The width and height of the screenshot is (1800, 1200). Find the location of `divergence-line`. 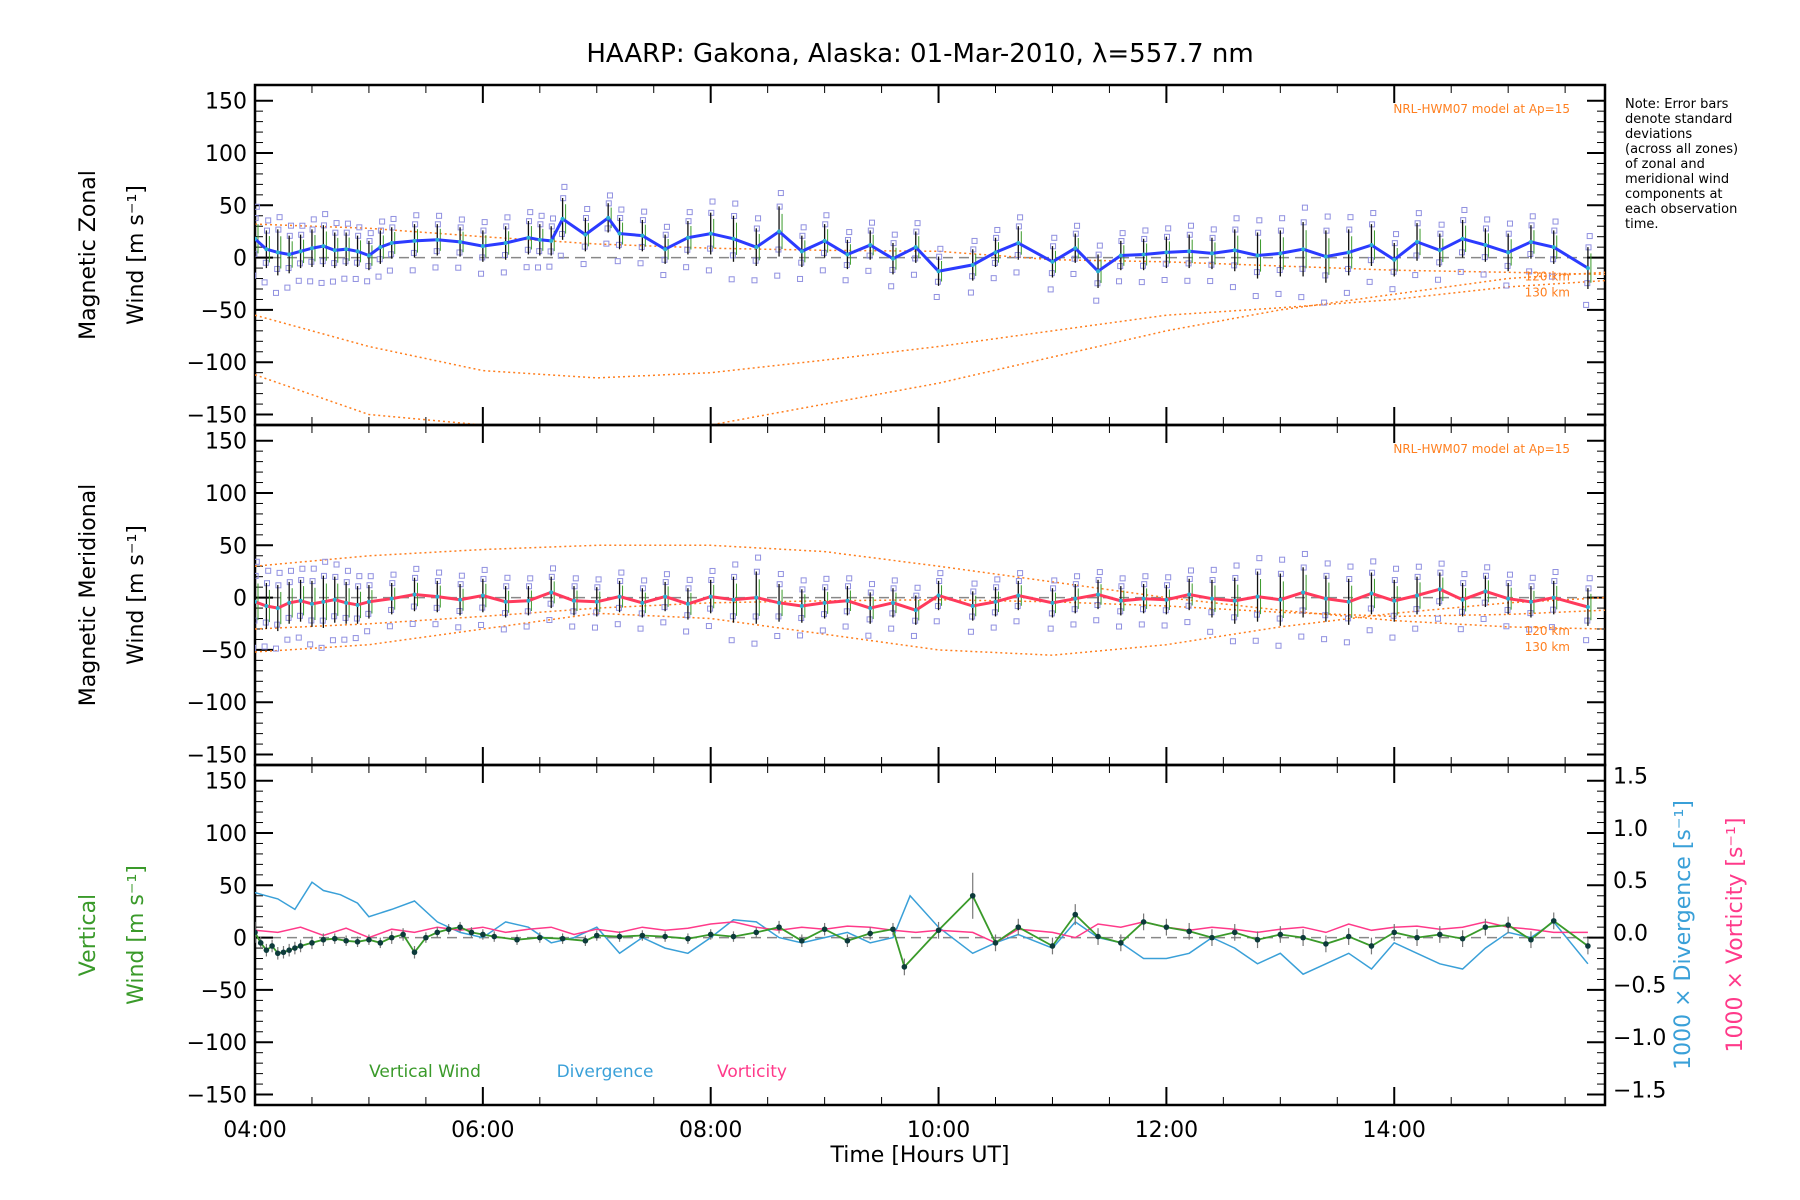

divergence-line is located at coordinates (922, 928).